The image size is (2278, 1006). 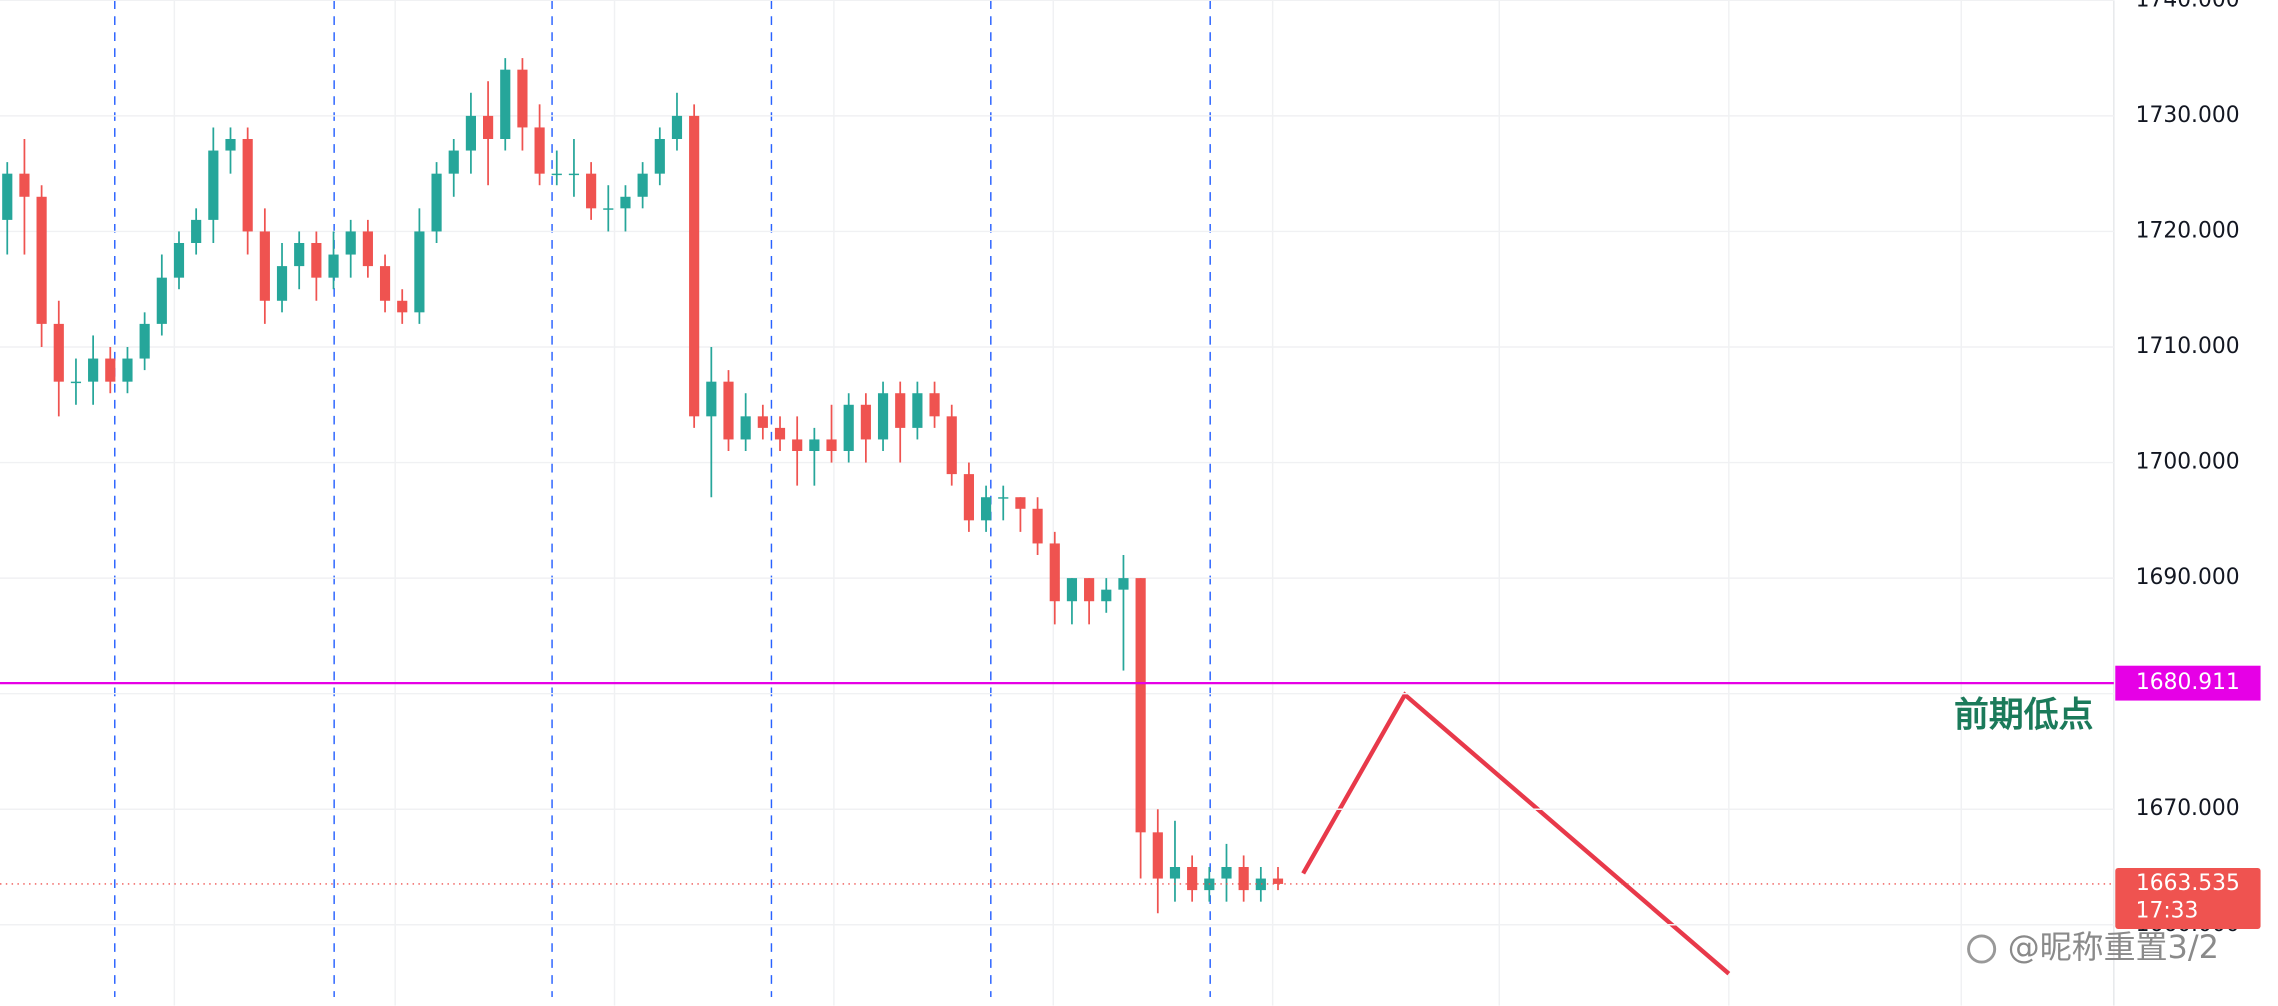 What do you see at coordinates (2188, 577) in the screenshot?
I see `y-tick-label: 1690.000` at bounding box center [2188, 577].